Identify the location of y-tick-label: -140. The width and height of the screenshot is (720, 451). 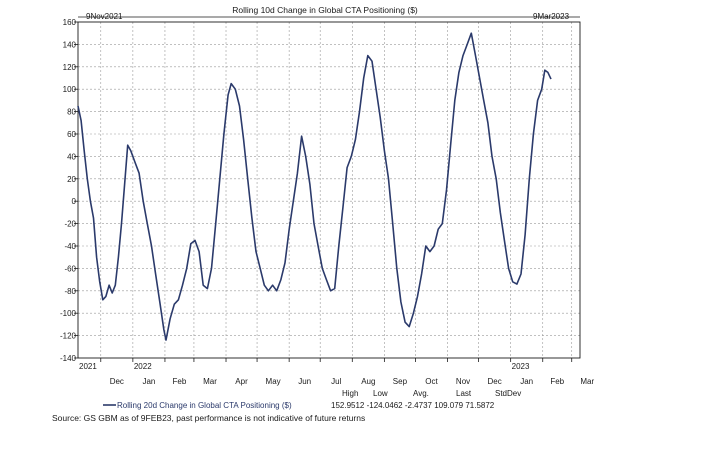
(68, 358).